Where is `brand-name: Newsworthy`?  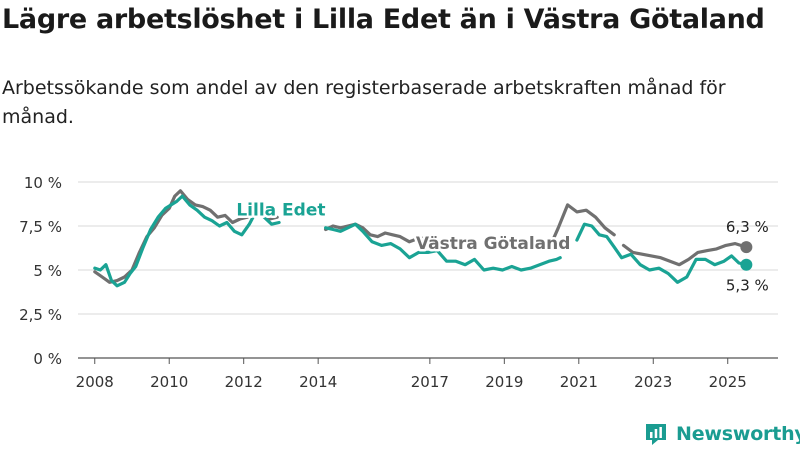 brand-name: Newsworthy is located at coordinates (738, 434).